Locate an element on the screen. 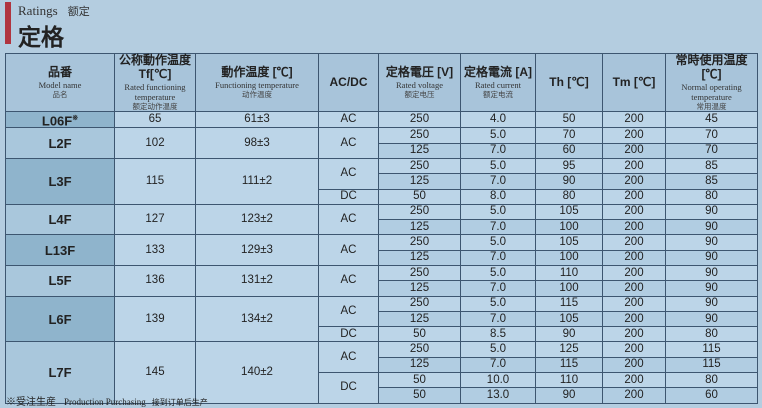 Image resolution: width=762 pixels, height=408 pixels. table-row: DC 50 8.0 80 200 80 is located at coordinates (382, 196).